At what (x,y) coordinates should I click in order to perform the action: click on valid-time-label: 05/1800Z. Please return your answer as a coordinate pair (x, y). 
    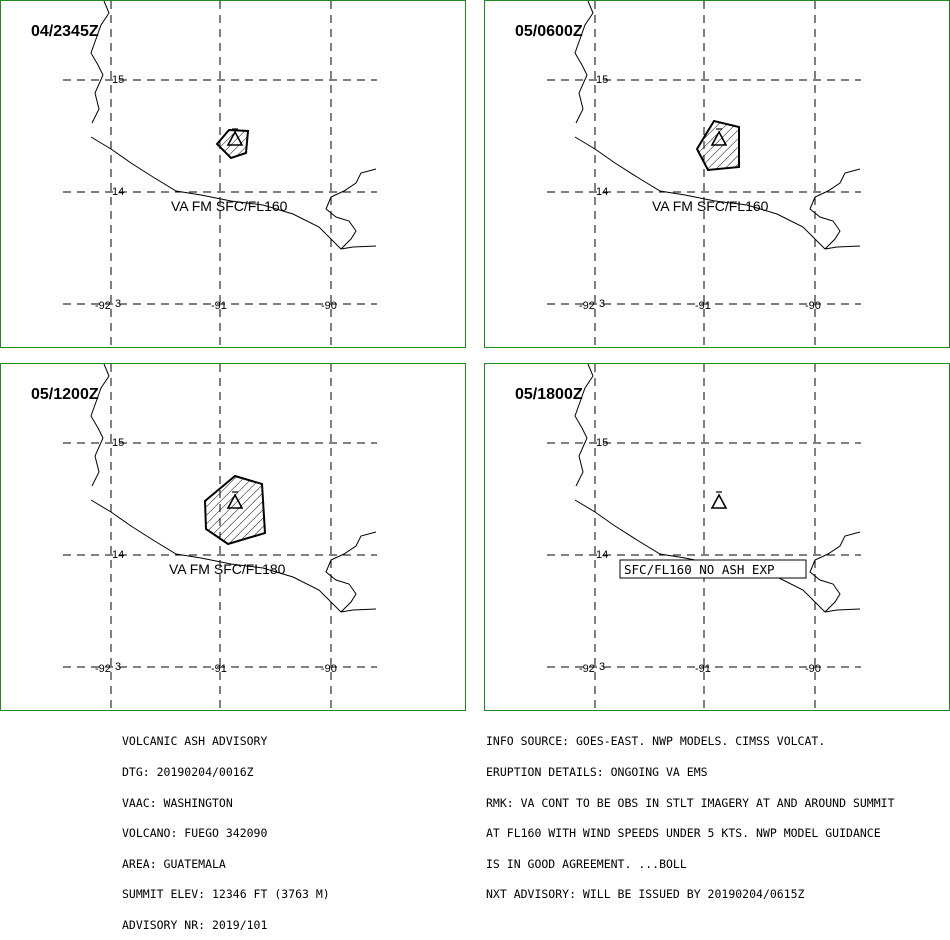
    Looking at the image, I should click on (549, 394).